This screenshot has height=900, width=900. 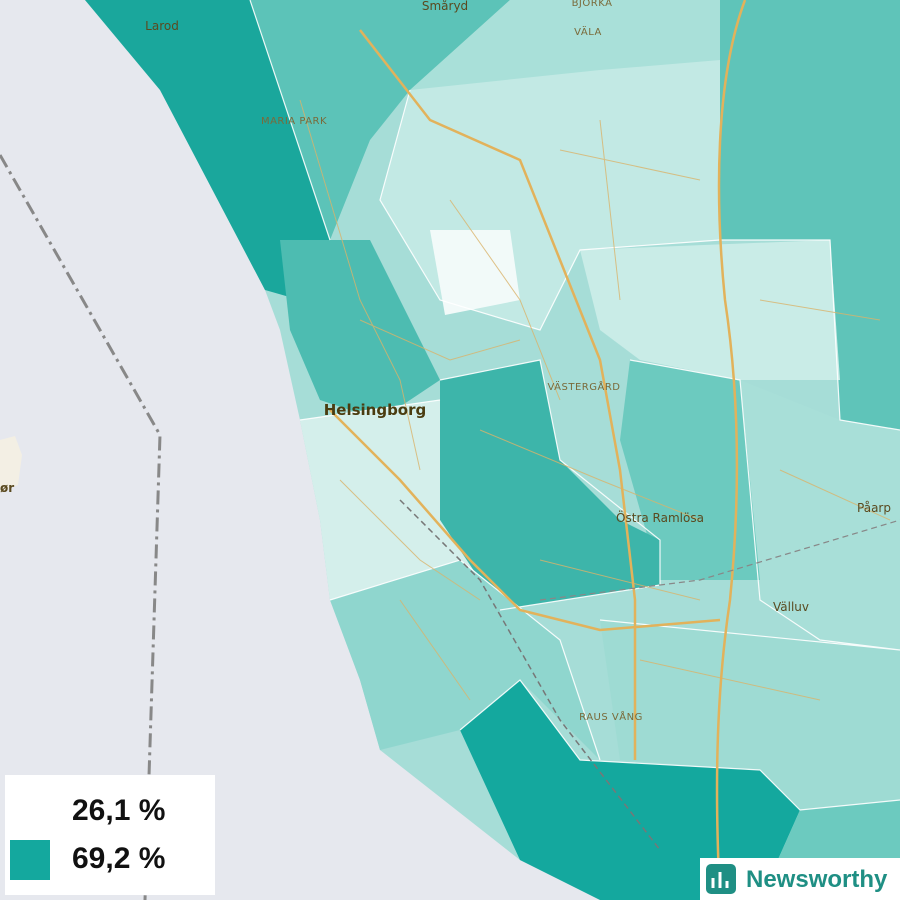 What do you see at coordinates (81, 527) in the screenshot?
I see `ferry-route` at bounding box center [81, 527].